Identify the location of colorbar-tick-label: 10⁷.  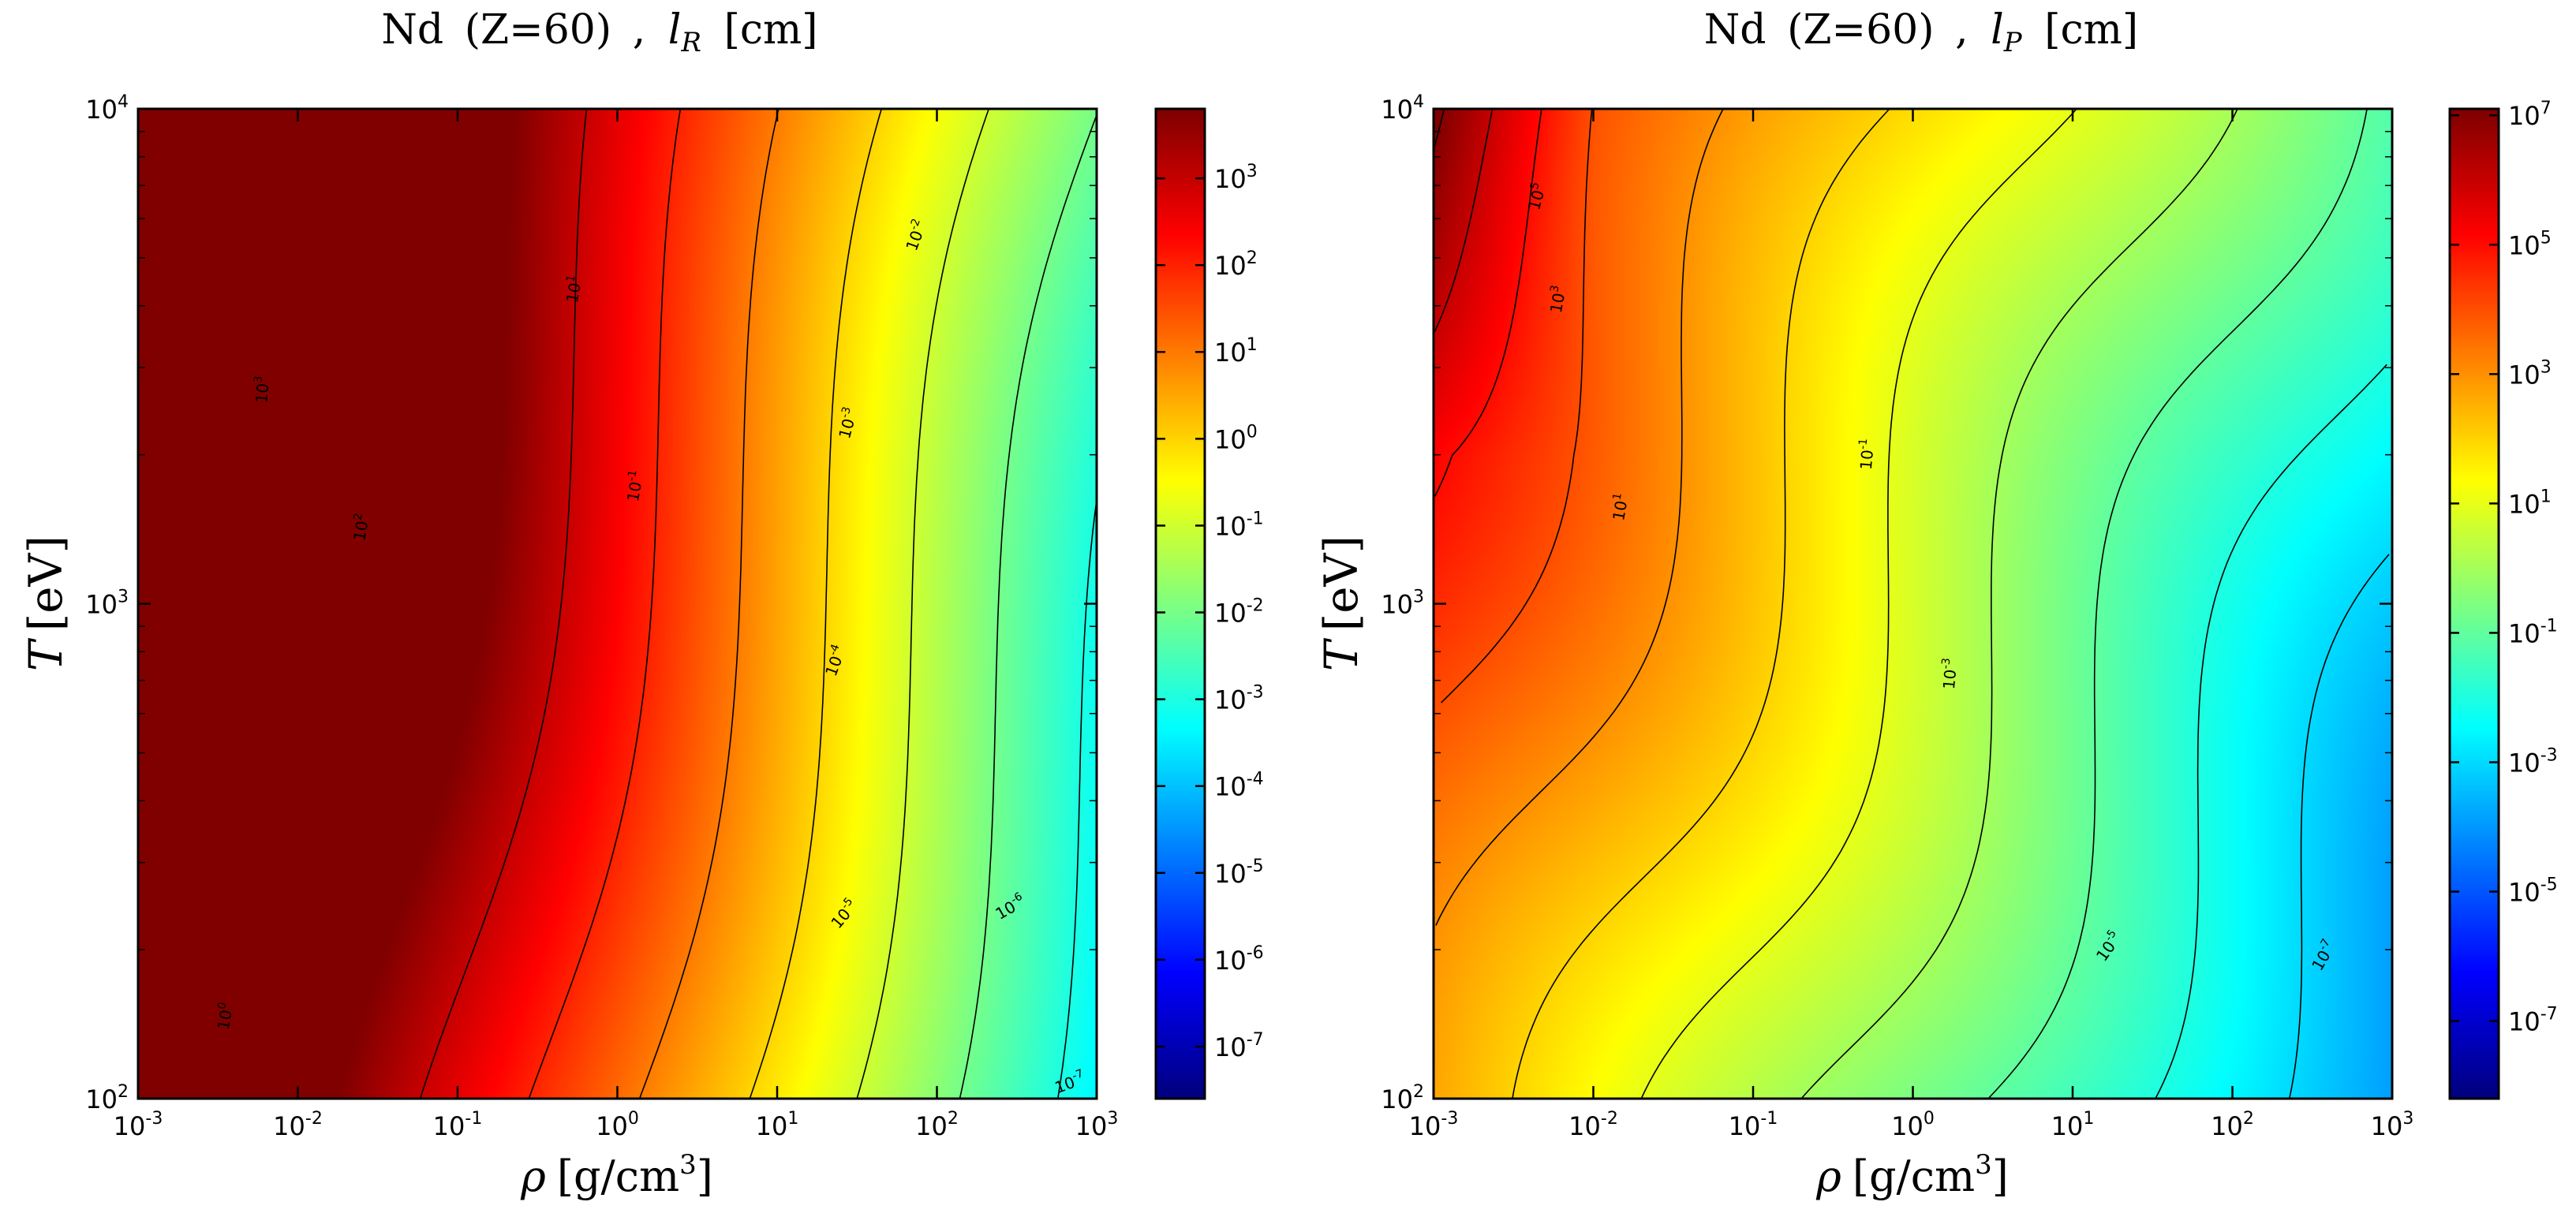
(2530, 115).